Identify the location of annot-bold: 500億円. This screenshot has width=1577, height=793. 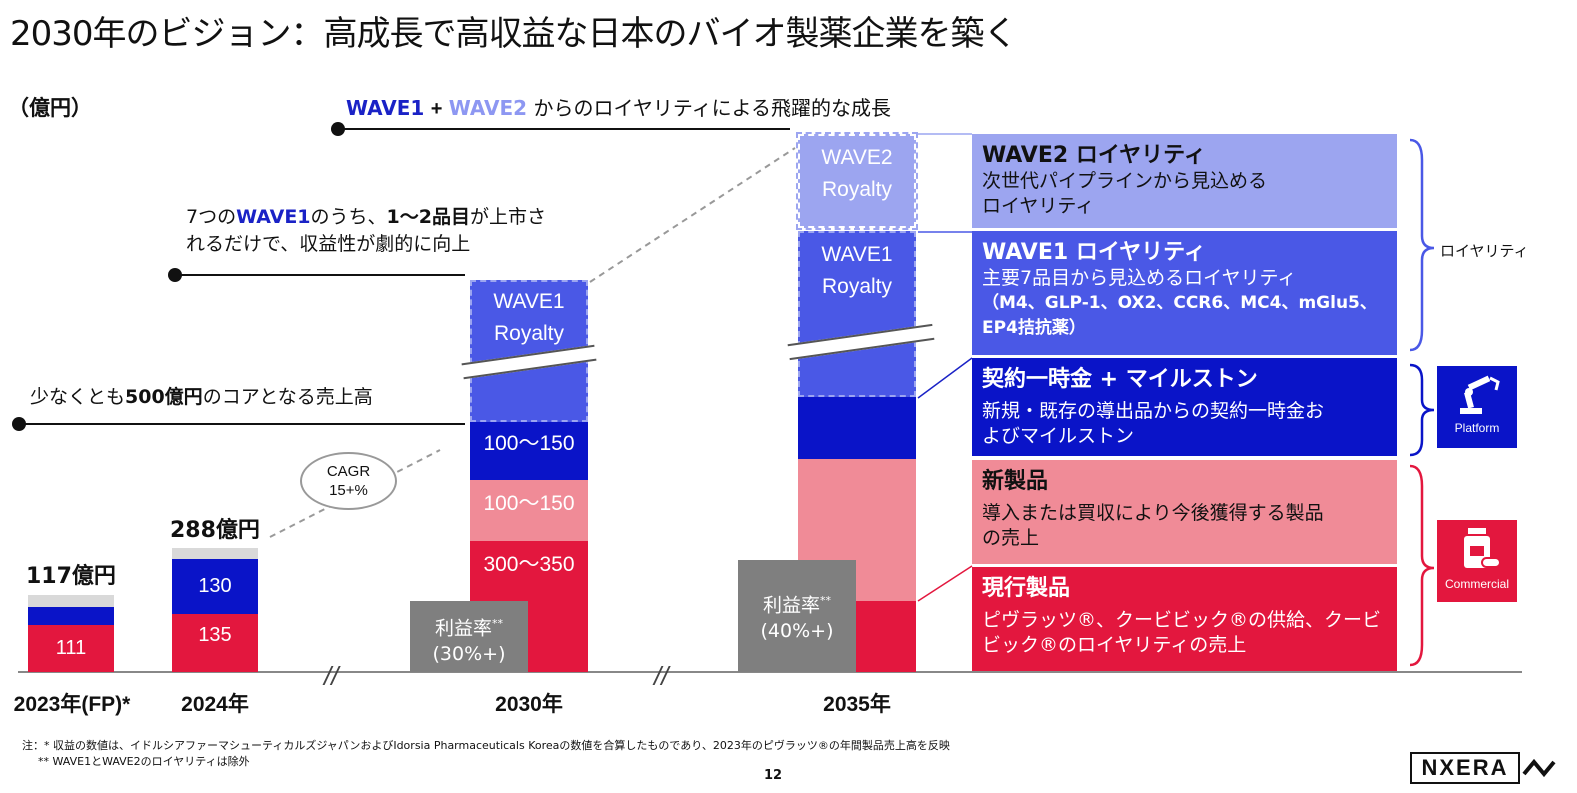
(164, 397).